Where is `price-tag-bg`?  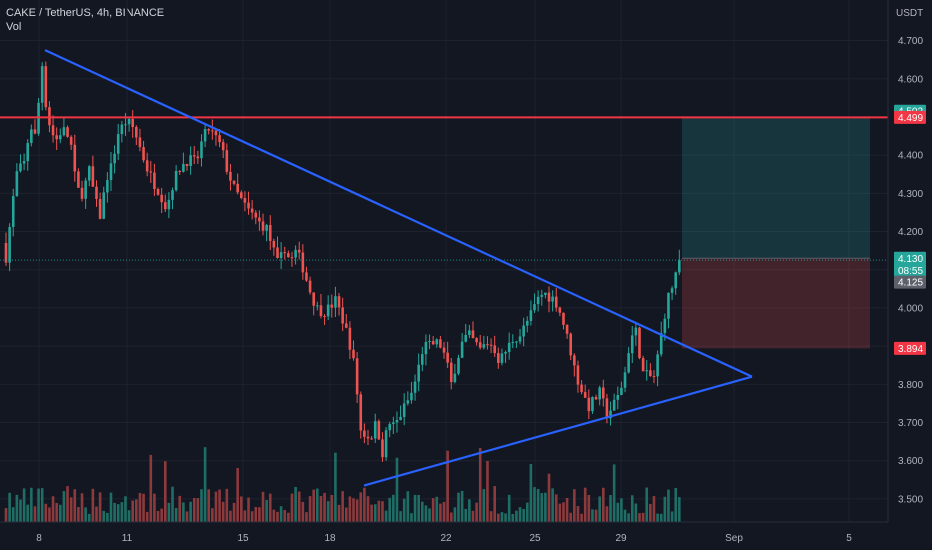
price-tag-bg is located at coordinates (910, 258).